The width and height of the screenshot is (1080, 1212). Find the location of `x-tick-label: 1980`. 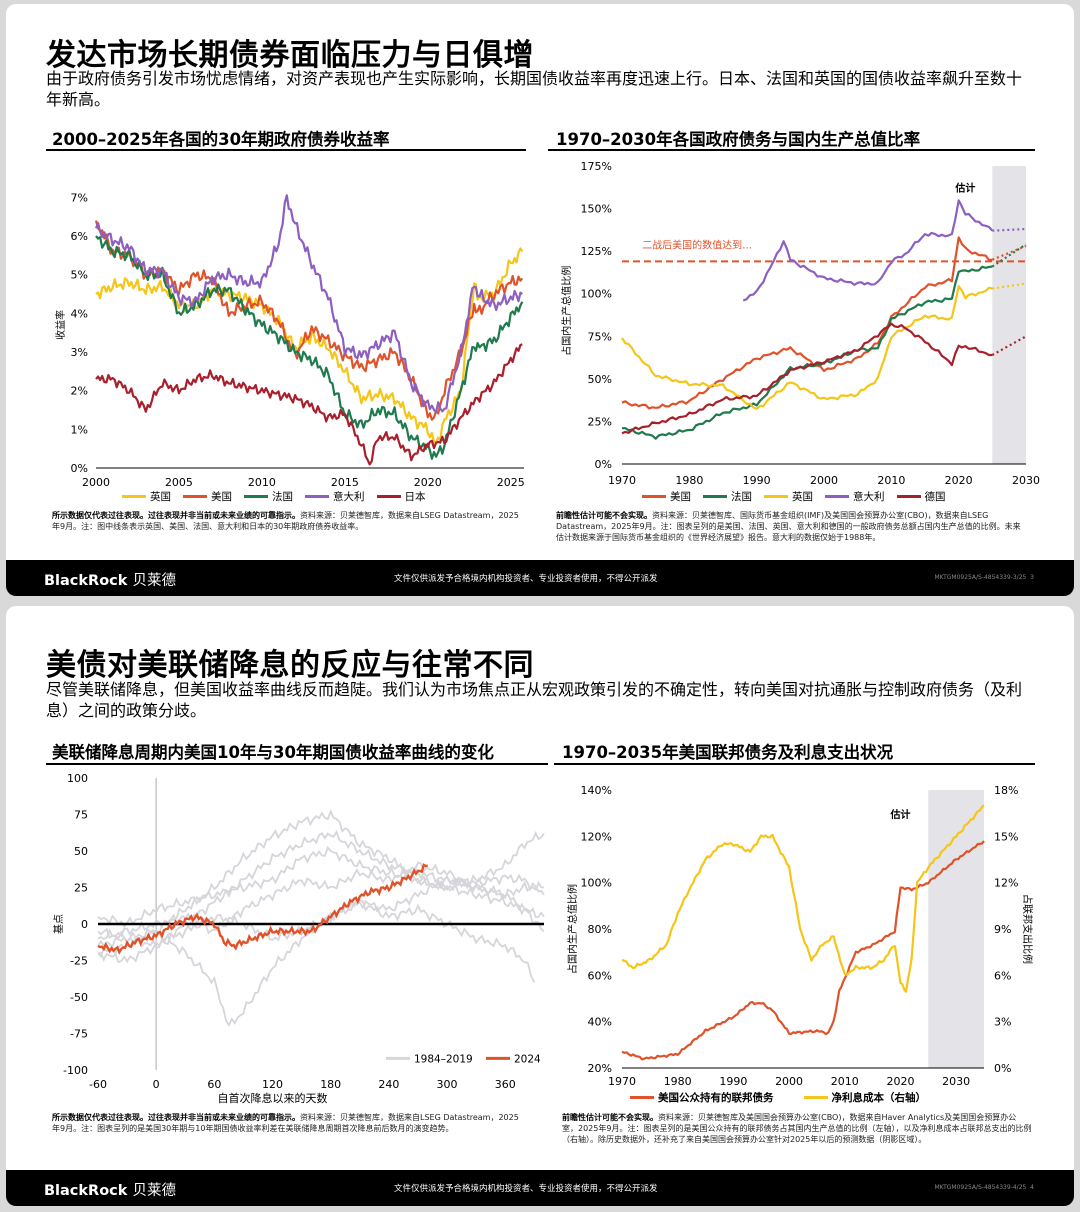

x-tick-label: 1980 is located at coordinates (689, 480).